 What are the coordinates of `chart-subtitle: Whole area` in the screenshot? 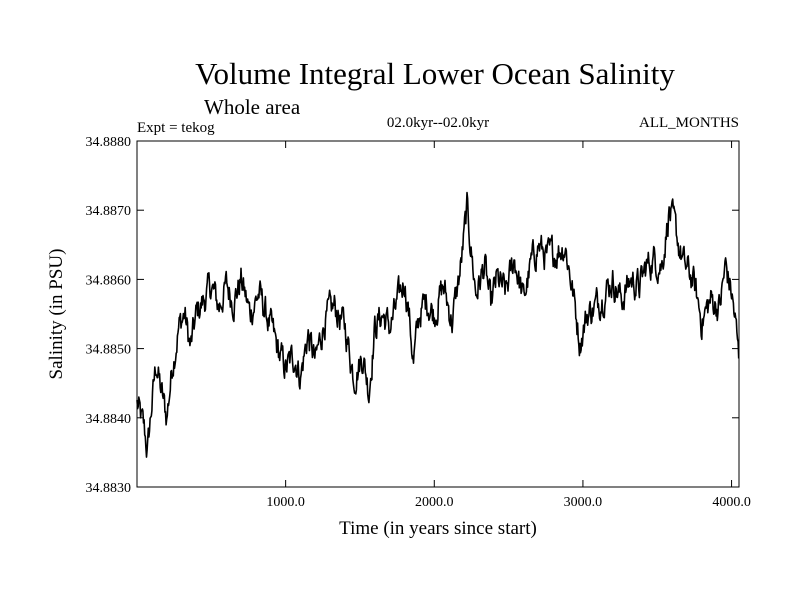 It's located at (252, 107).